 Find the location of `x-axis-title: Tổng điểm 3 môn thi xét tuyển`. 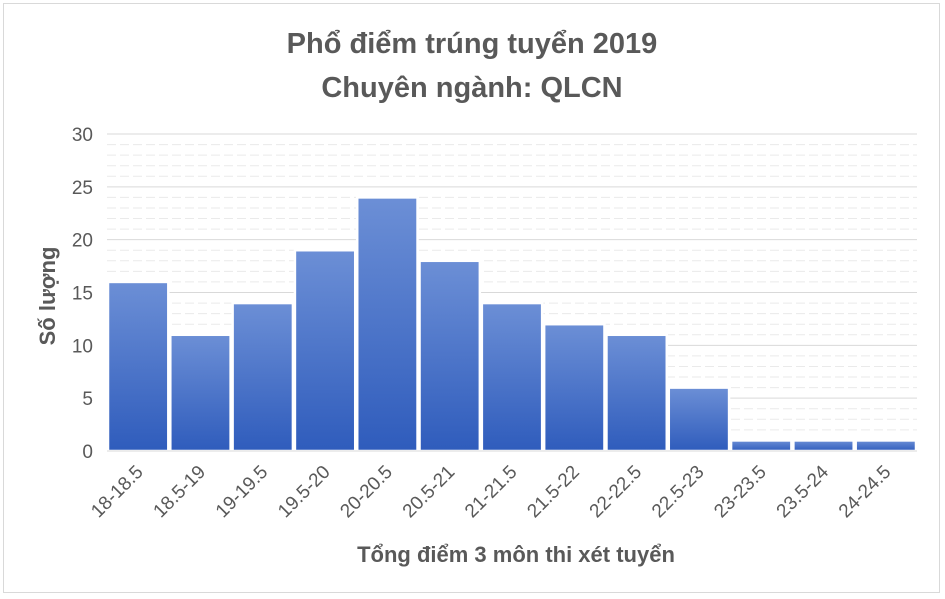

x-axis-title: Tổng điểm 3 môn thi xét tuyển is located at coordinates (516, 554).